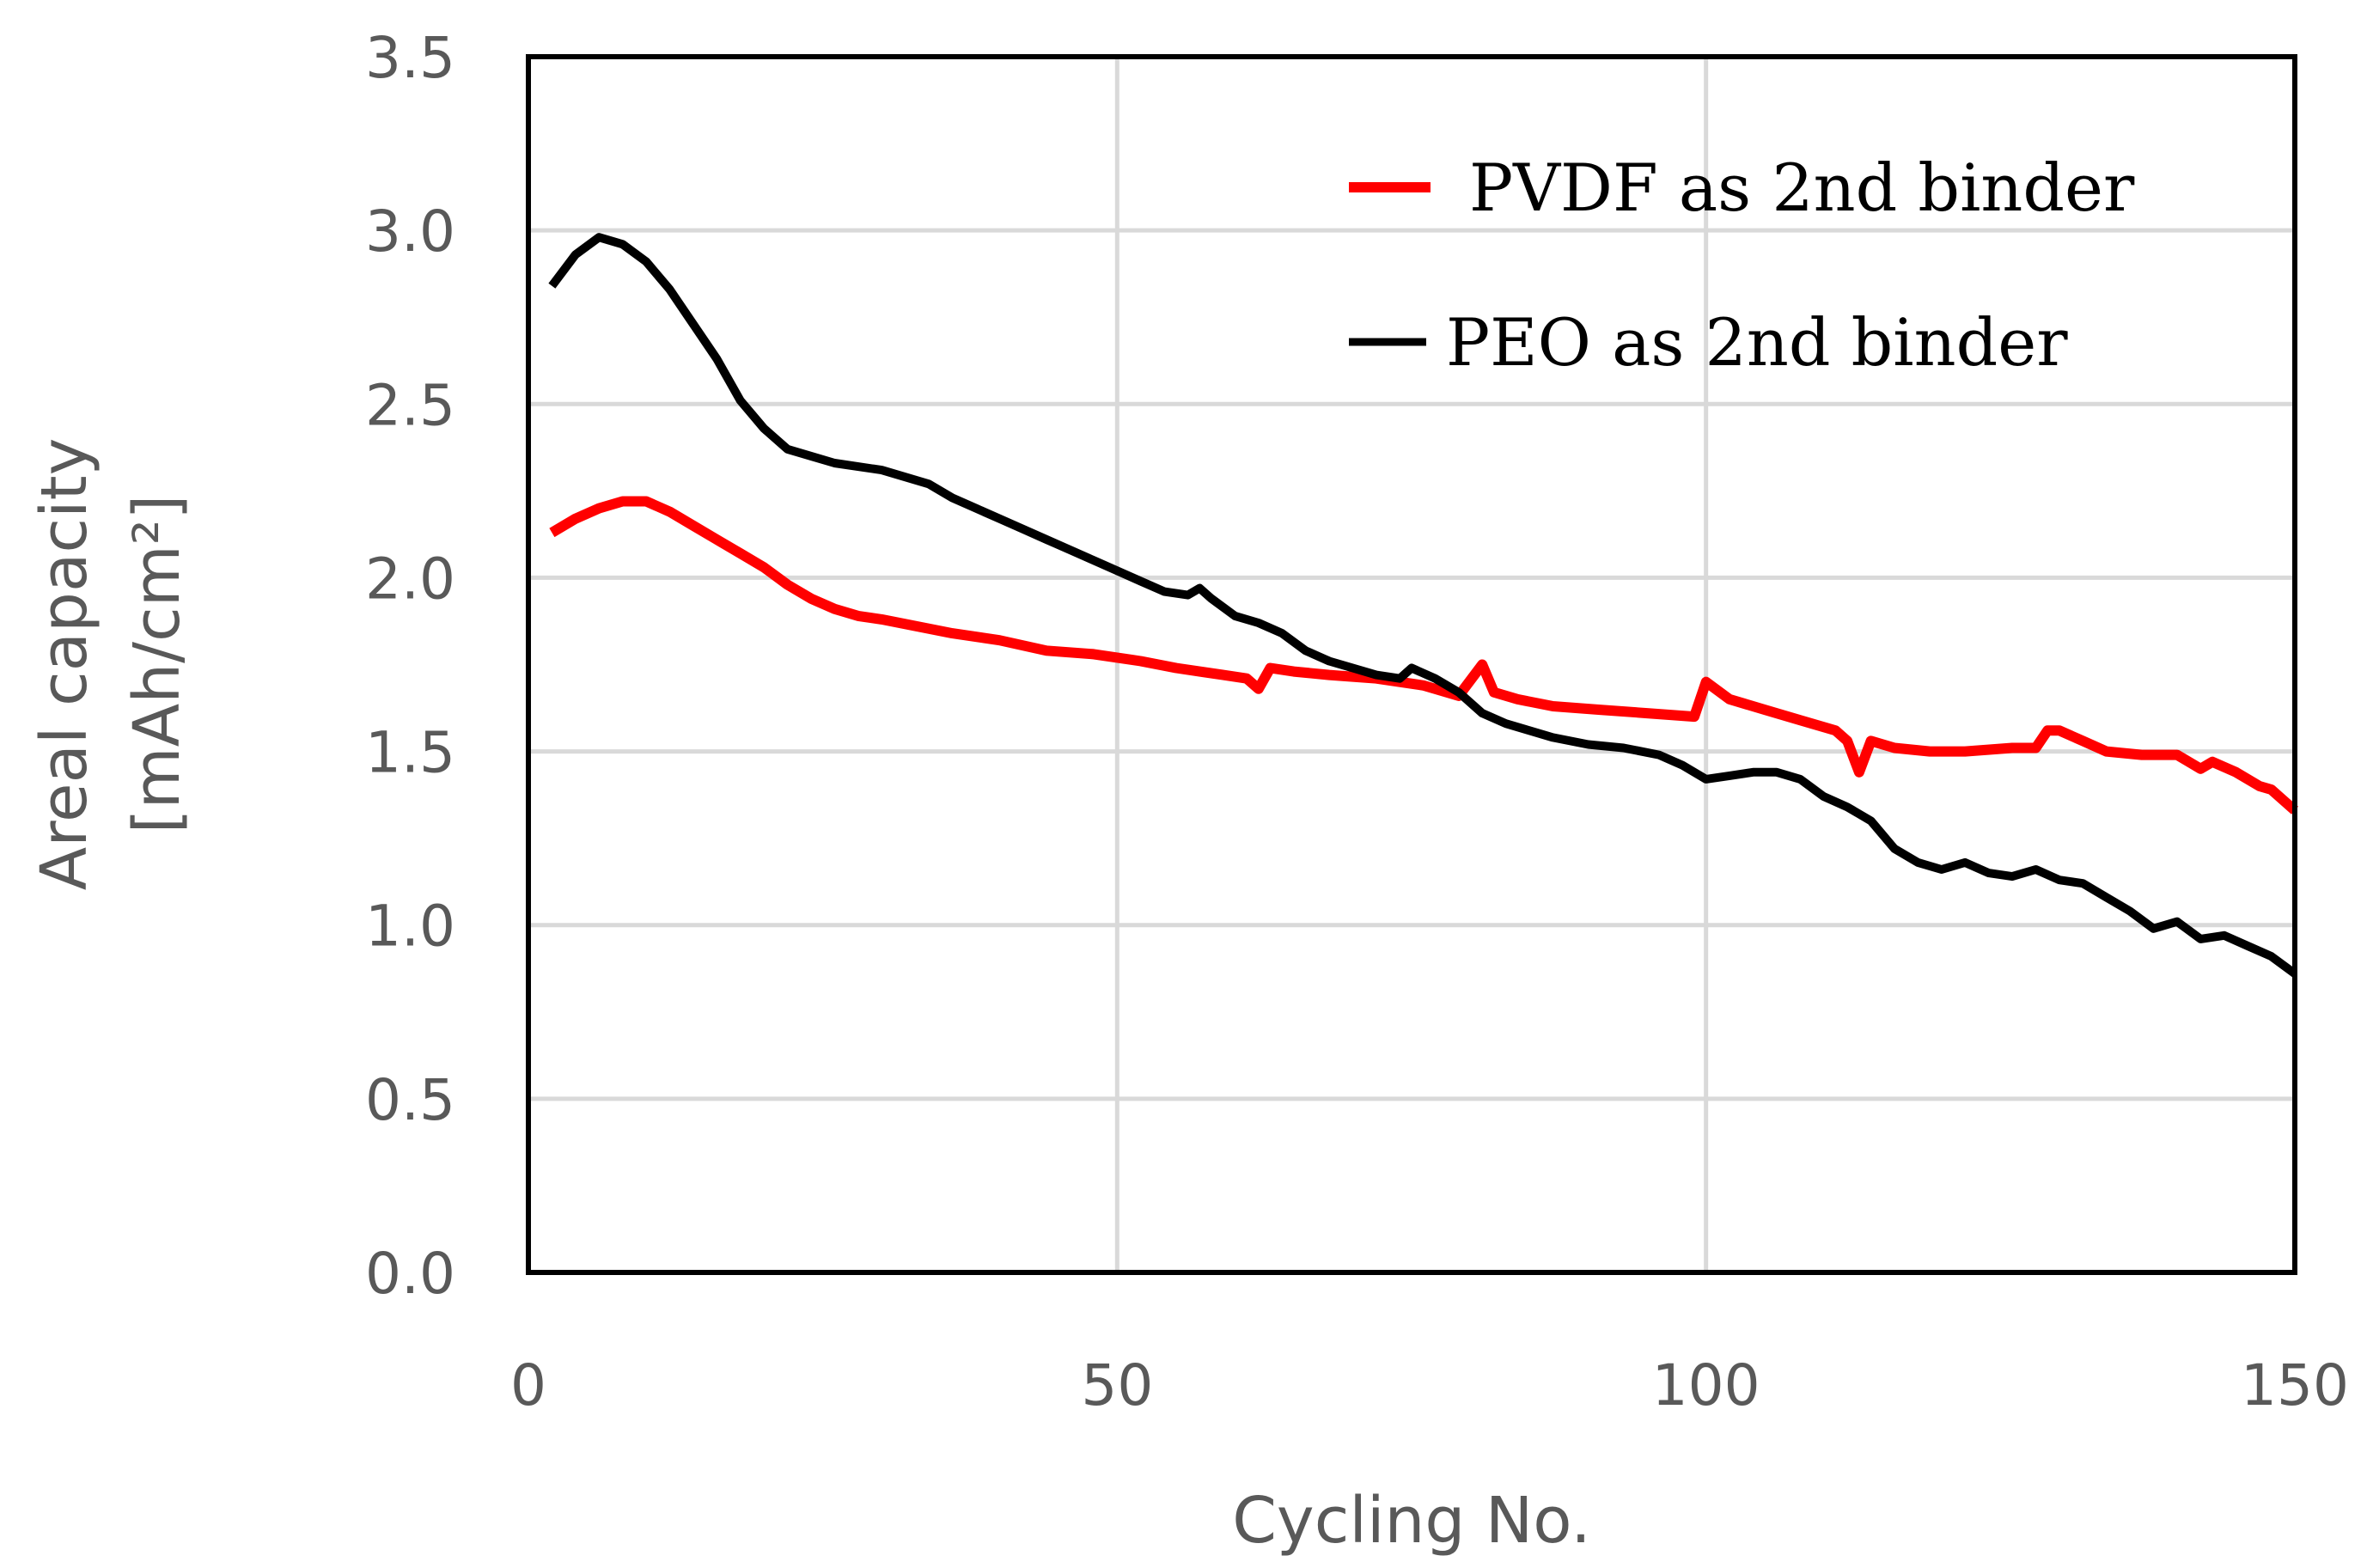 The height and width of the screenshot is (1568, 2367). I want to click on y-tick-label: 3.5, so click(410, 58).